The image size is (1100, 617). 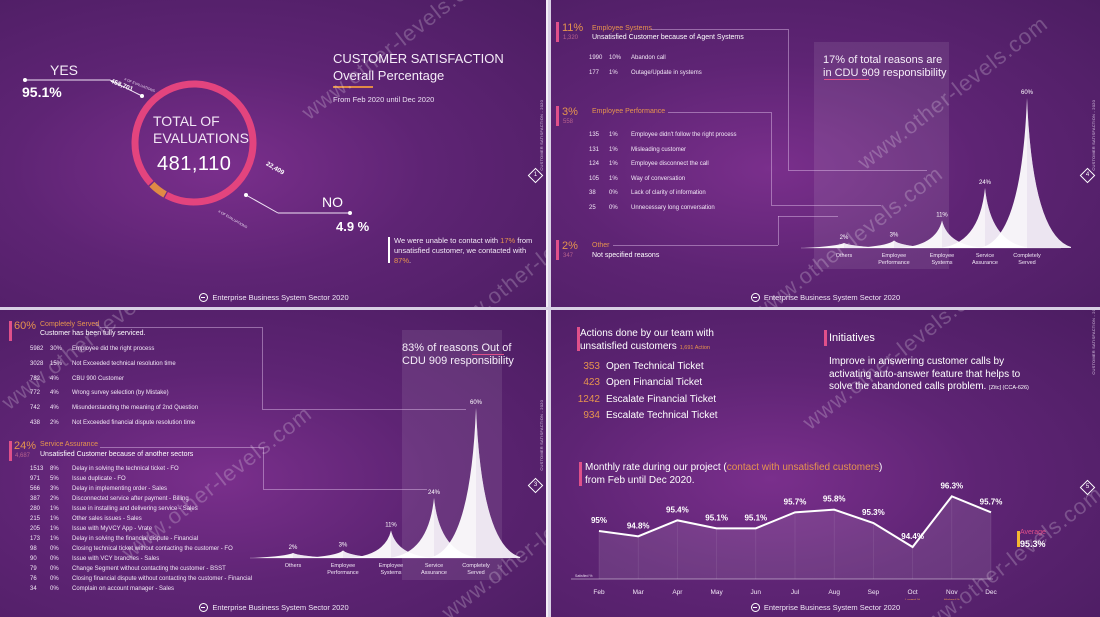 What do you see at coordinates (1018, 539) in the screenshot?
I see `average-bar` at bounding box center [1018, 539].